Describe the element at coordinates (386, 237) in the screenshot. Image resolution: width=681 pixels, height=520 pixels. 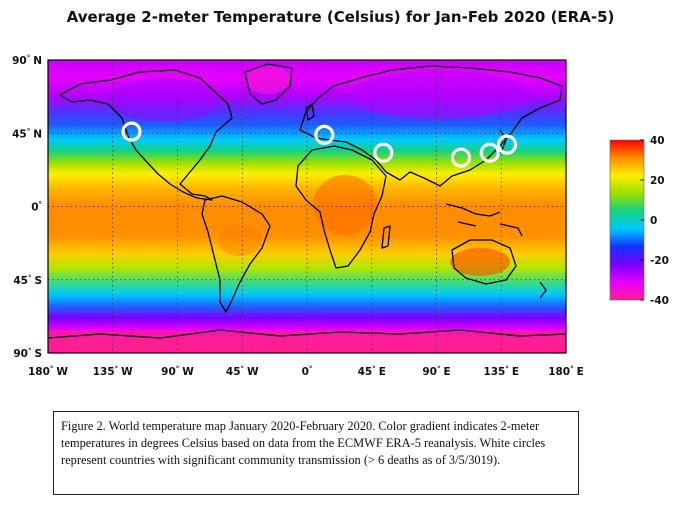
I see `madagascar-coastline` at that location.